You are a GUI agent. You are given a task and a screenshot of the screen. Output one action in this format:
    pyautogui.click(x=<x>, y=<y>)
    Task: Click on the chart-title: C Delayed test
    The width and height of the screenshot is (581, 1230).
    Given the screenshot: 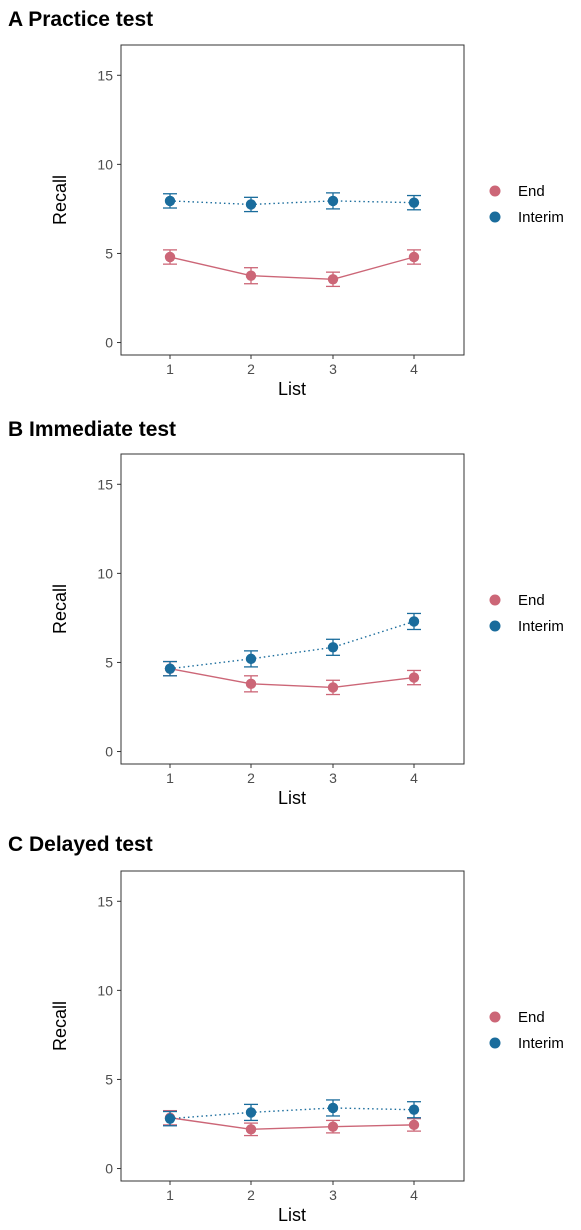 What is the action you would take?
    pyautogui.click(x=80, y=844)
    